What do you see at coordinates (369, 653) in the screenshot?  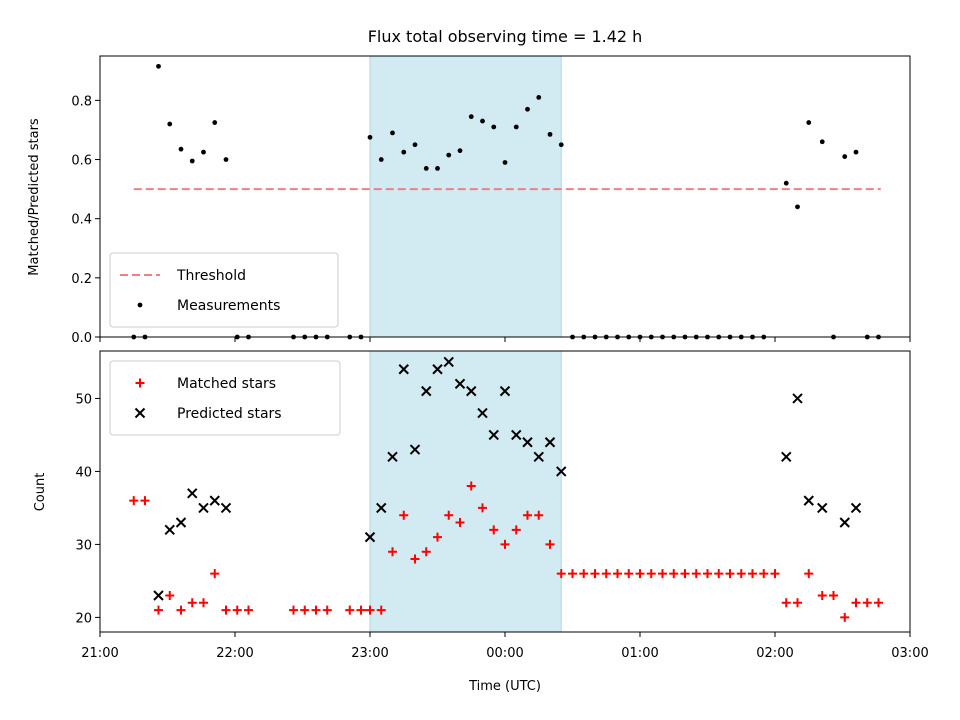 I see `x-tick-label: 23:00` at bounding box center [369, 653].